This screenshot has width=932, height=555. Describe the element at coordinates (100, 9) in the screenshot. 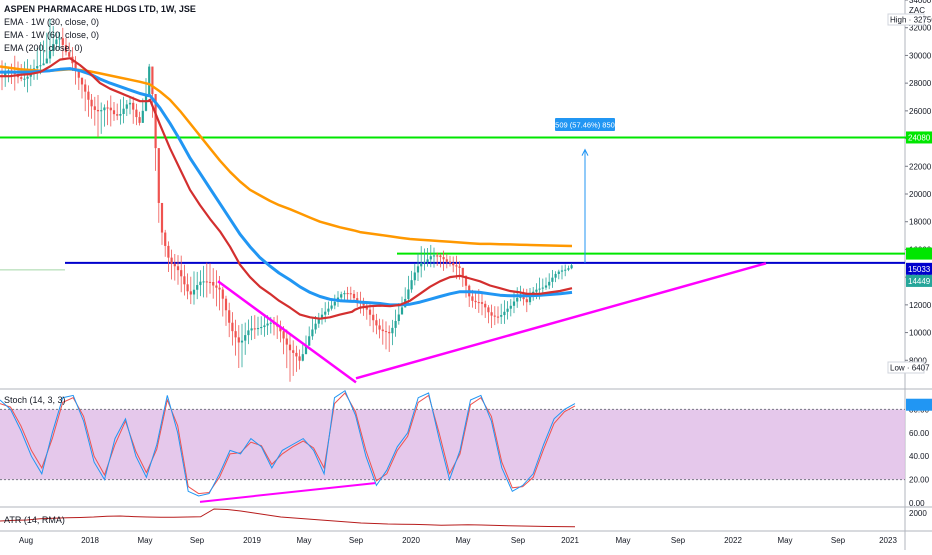

I see `chart-title: ASPEN PHARMACARE HLDGS LTD, 1W, JSE` at that location.